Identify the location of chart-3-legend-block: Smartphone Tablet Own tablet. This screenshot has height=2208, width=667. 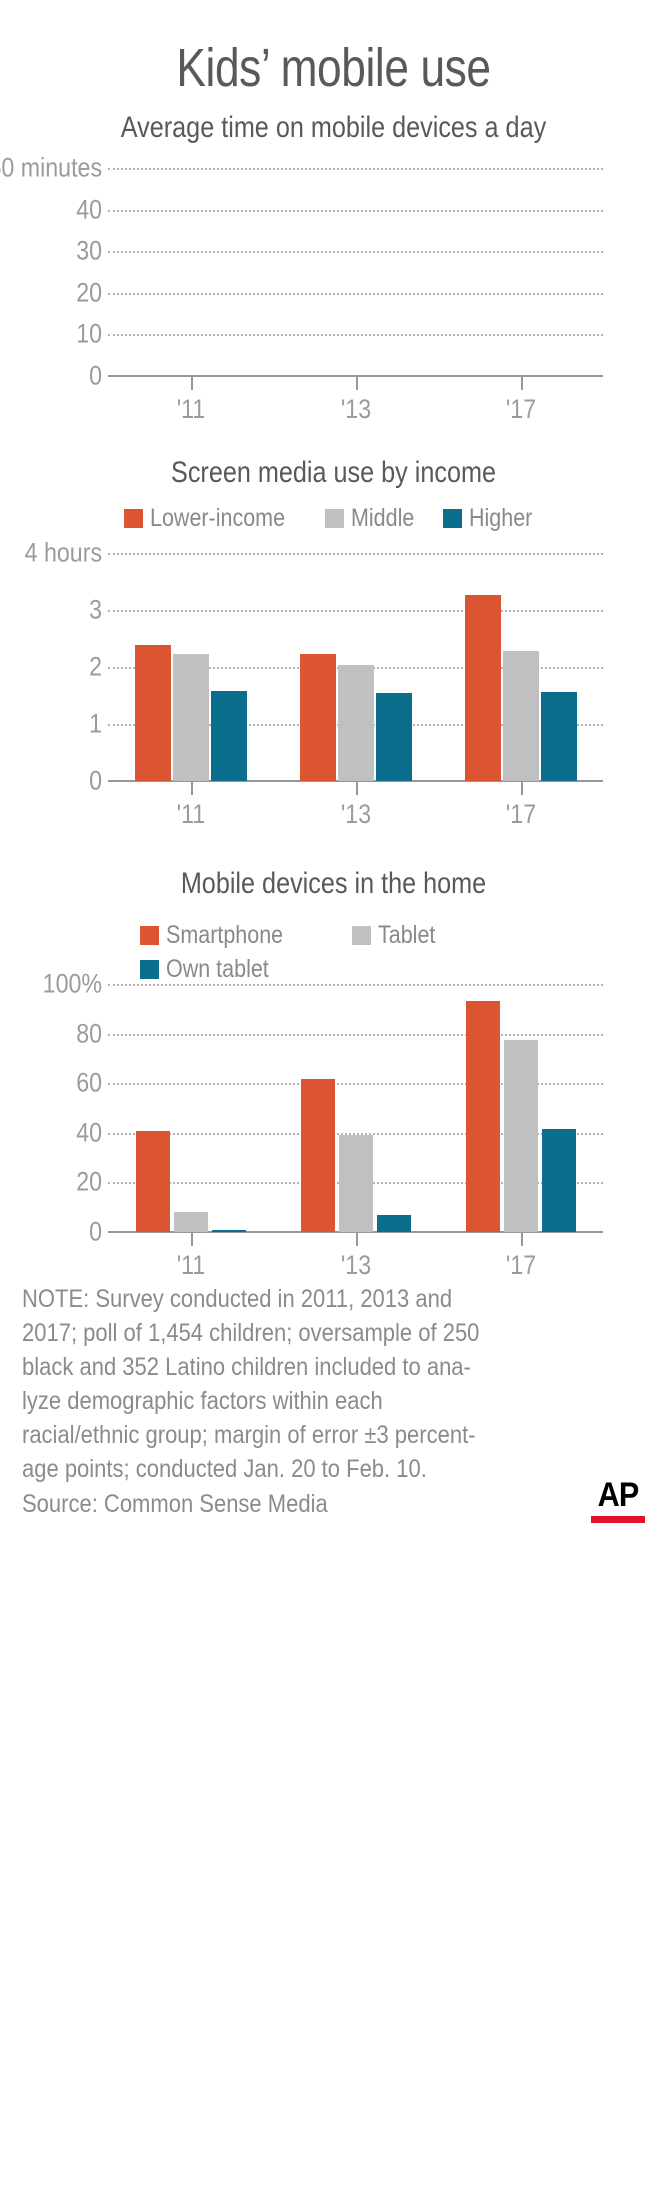
(292, 952).